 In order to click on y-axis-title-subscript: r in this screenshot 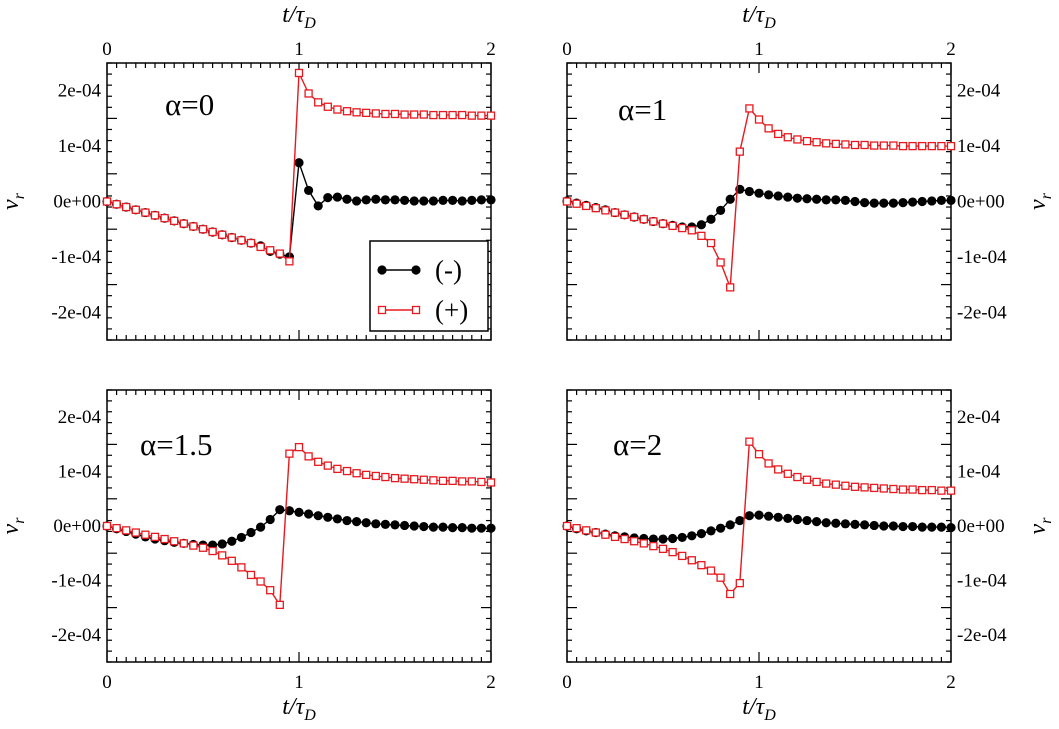, I will do `click(19, 520)`.